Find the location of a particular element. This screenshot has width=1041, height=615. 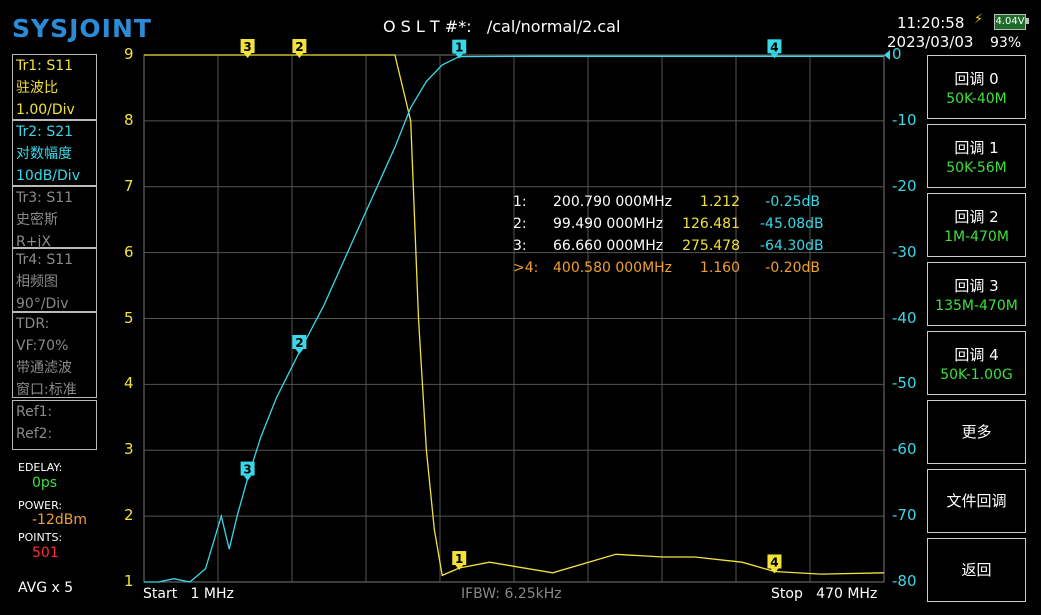

stop-frequency: Stop 470 MHz is located at coordinates (824, 594).